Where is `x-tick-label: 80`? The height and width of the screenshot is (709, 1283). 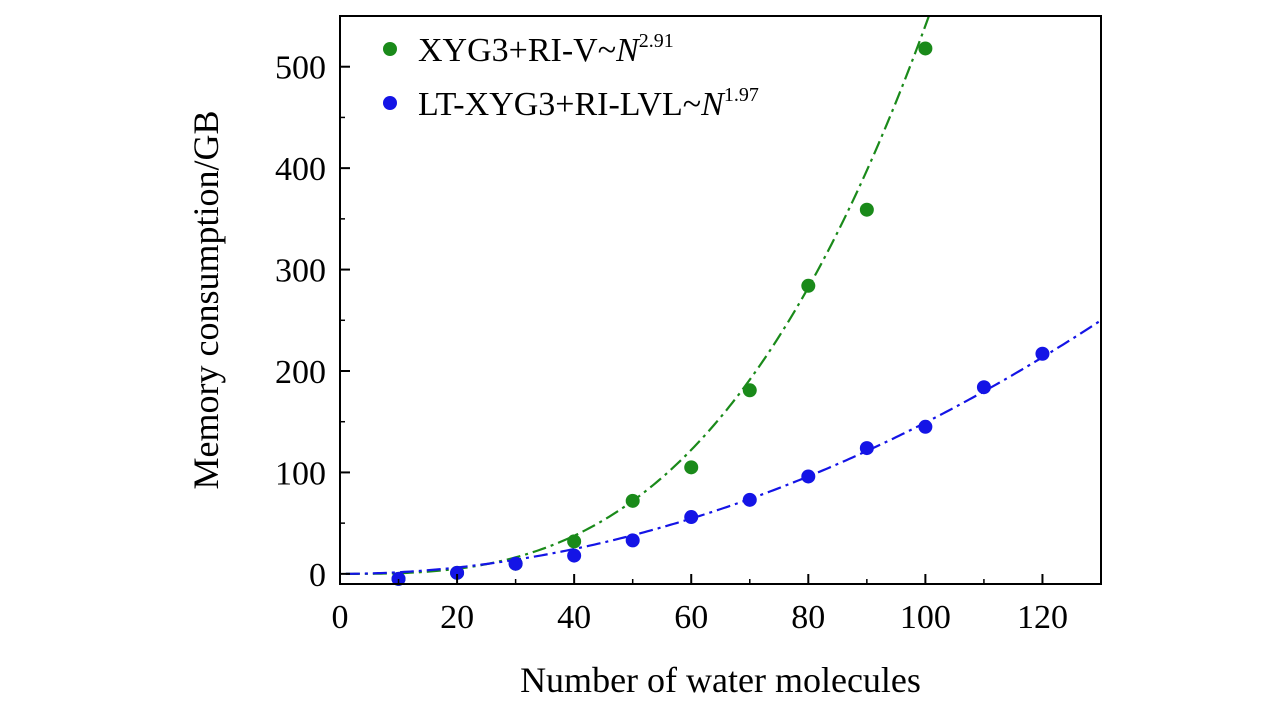
x-tick-label: 80 is located at coordinates (808, 617).